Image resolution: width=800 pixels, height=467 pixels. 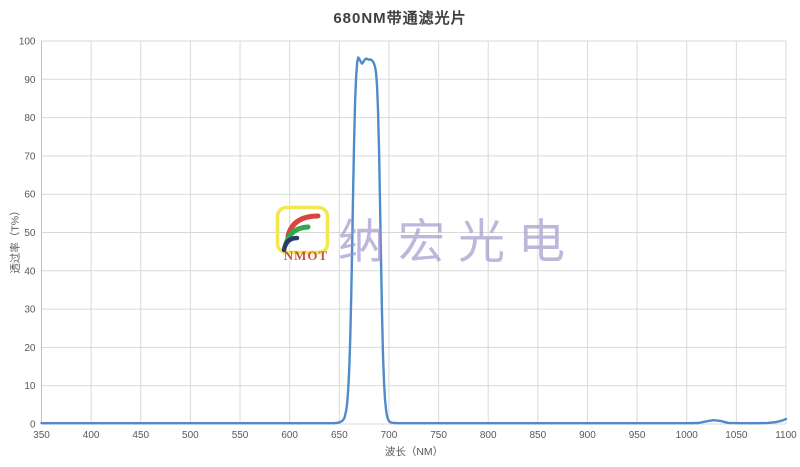 I want to click on x-tick-label: 400, so click(x=91, y=435).